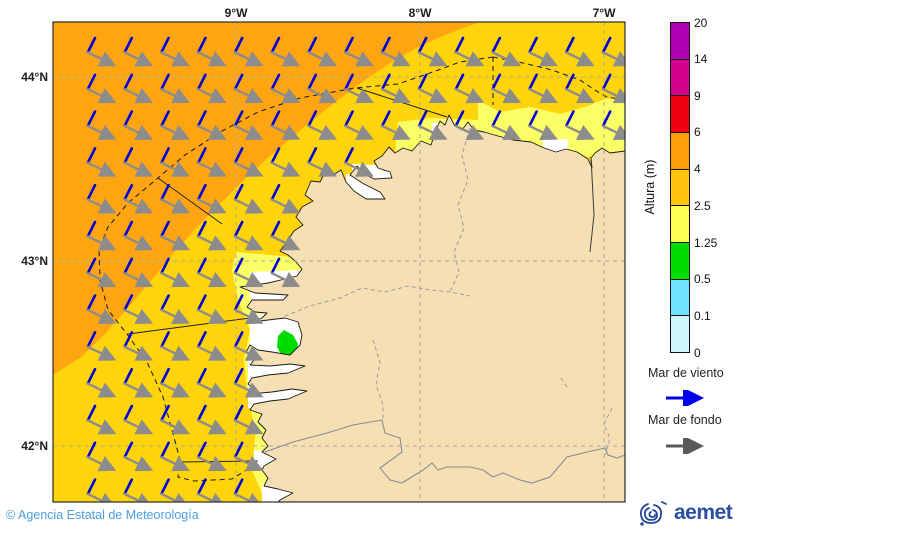 The height and width of the screenshot is (533, 900). I want to click on y-axis-label-42n: 42°N, so click(34, 446).